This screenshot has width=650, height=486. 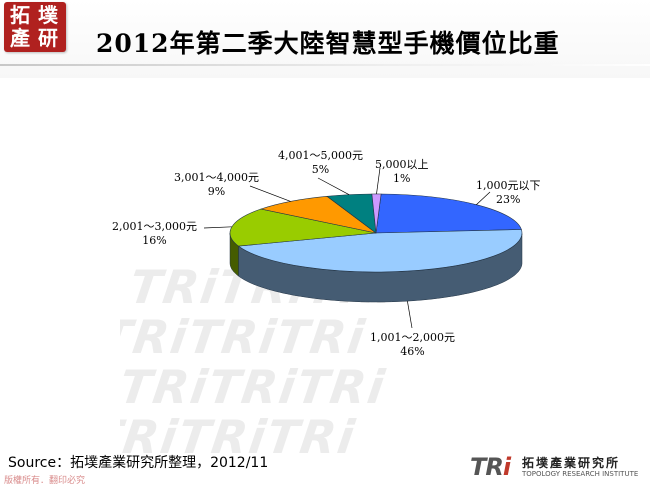 What do you see at coordinates (487, 467) in the screenshot?
I see `brand-mark-tr: TR` at bounding box center [487, 467].